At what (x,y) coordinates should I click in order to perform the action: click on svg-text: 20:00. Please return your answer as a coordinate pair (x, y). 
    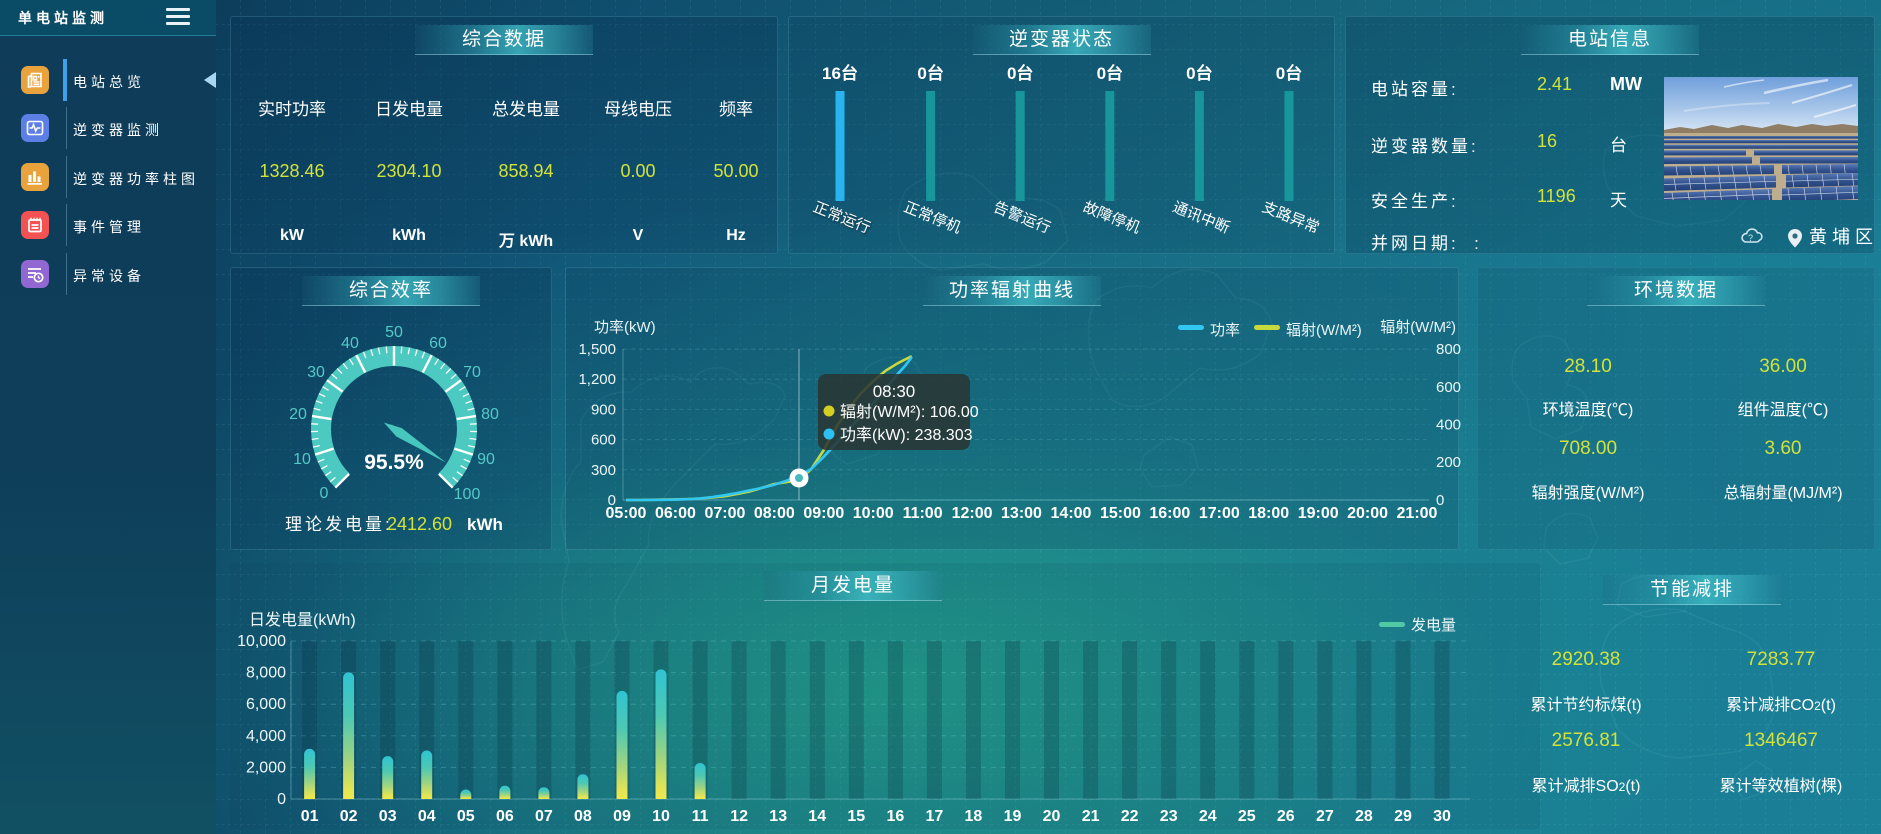
    Looking at the image, I should click on (1367, 513).